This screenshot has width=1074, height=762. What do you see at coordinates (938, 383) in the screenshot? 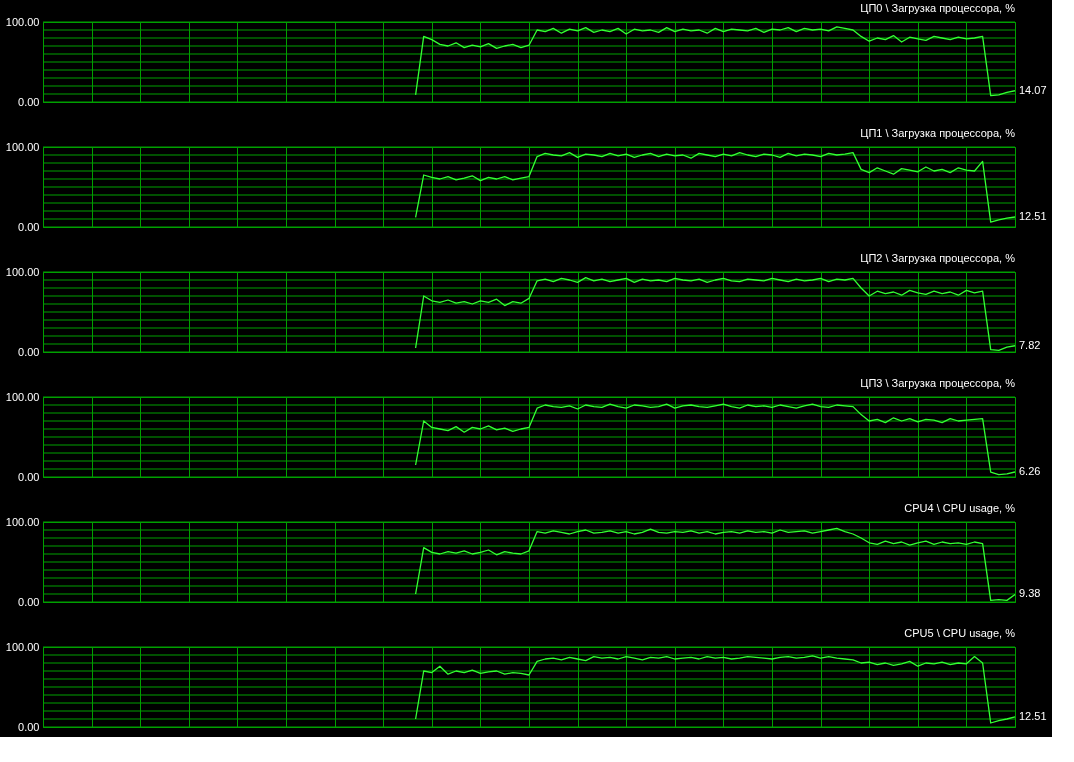
I see `chart-title: ЦП3 \ Загрузка процессора, %` at bounding box center [938, 383].